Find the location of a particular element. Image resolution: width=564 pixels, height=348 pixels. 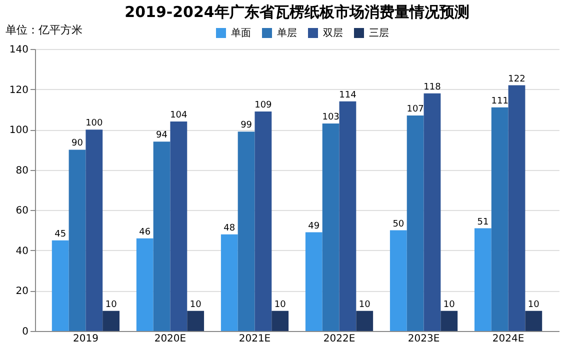

data-label: 46 is located at coordinates (145, 232).